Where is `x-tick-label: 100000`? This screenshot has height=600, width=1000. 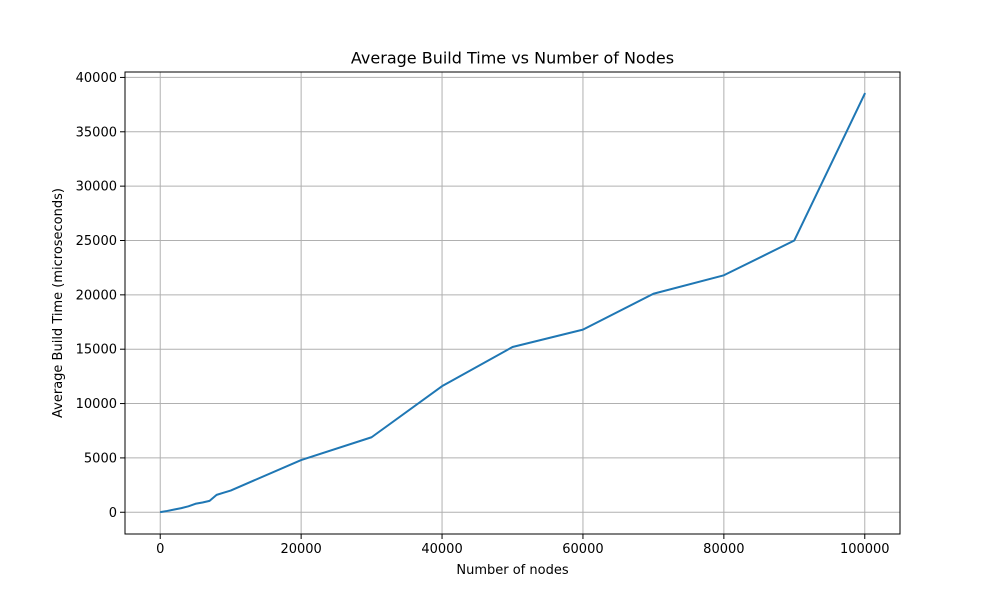 x-tick-label: 100000 is located at coordinates (865, 549).